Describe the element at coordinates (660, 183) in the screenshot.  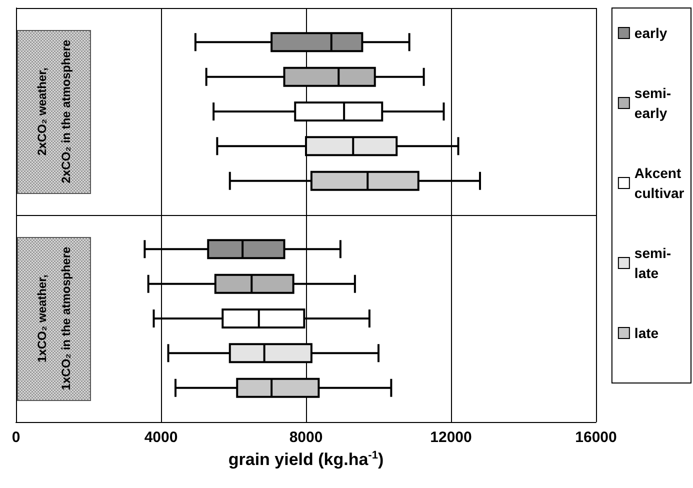
I see `legend-label: Akcent cultivar` at that location.